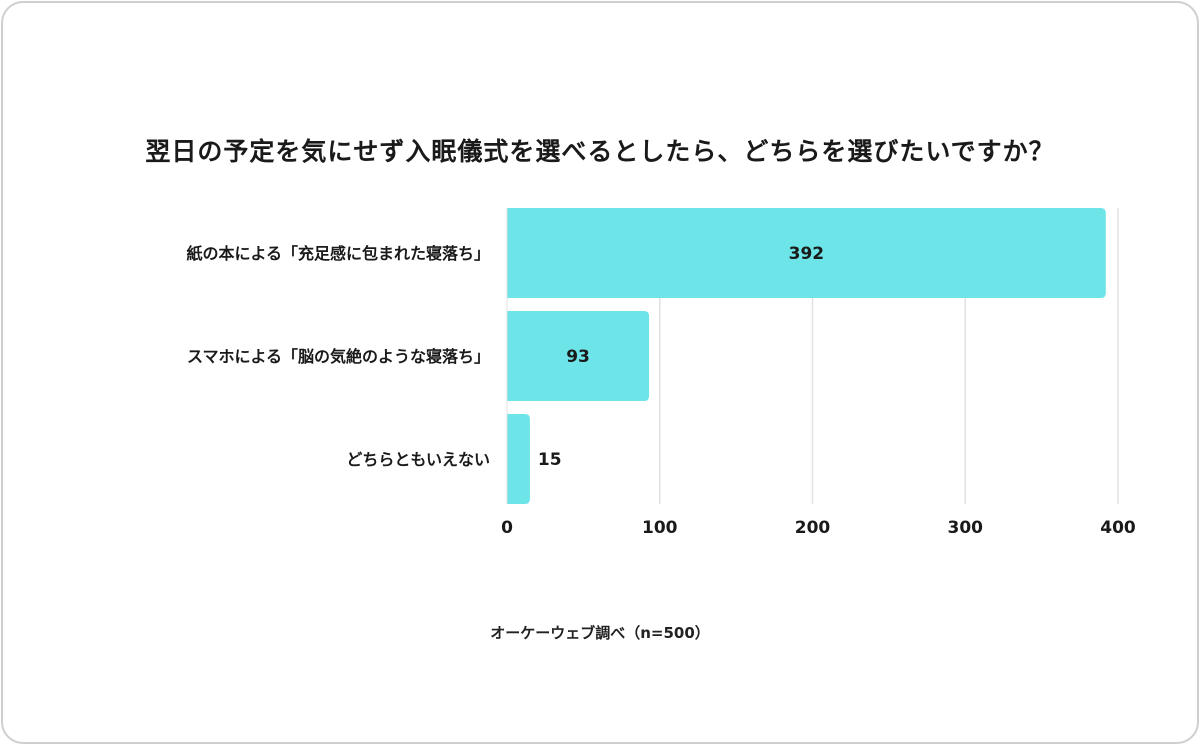 Image resolution: width=1200 pixels, height=745 pixels. What do you see at coordinates (600, 151) in the screenshot?
I see `chart-title: 翌日の予定を気にせず入眠儀式を選べるとしたら、どちらを選びたいですか？` at bounding box center [600, 151].